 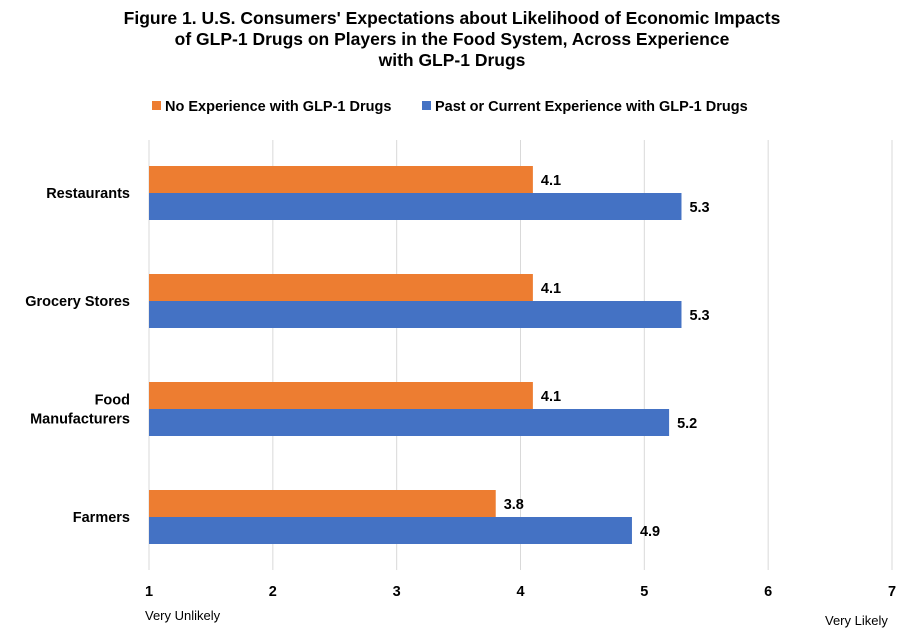 What do you see at coordinates (88, 194) in the screenshot?
I see `category-label: Restaurants` at bounding box center [88, 194].